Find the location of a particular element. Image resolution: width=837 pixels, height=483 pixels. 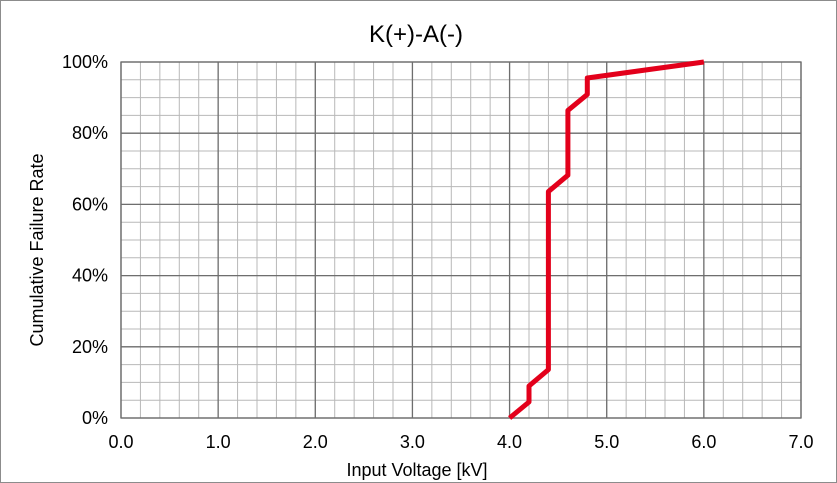

x-tick-label: 3.0 is located at coordinates (412, 442).